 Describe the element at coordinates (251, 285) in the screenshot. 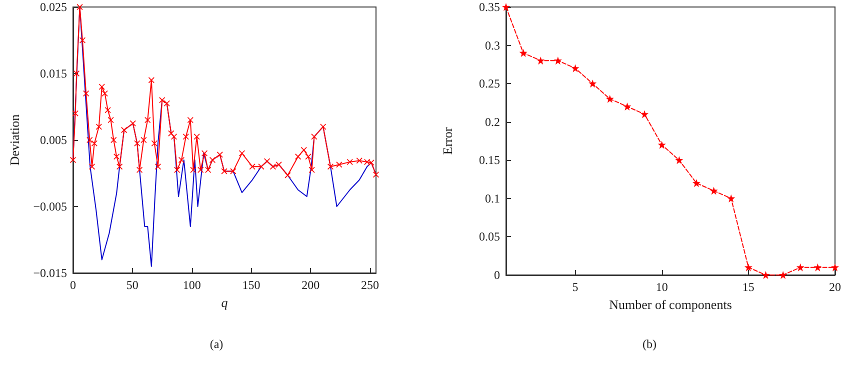

I see `x-tick-label: 150` at that location.